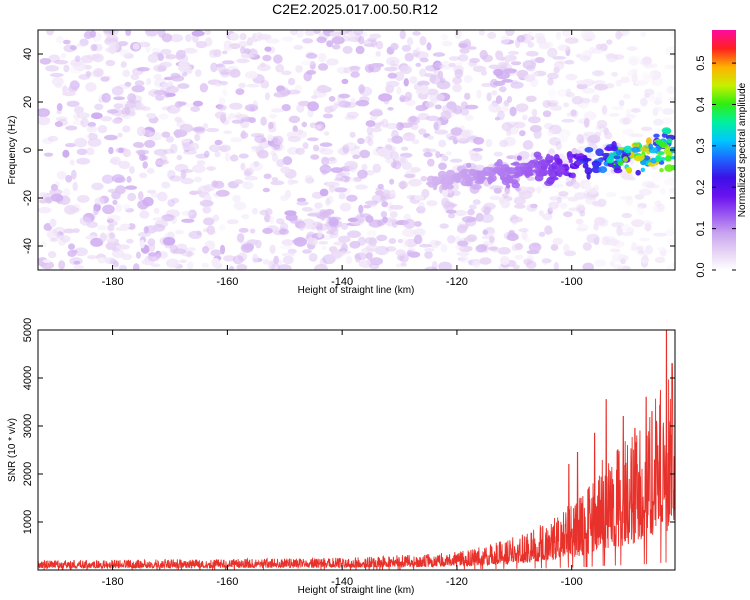  I want to click on spectrogram-x-tick-label: -180, so click(113, 282).